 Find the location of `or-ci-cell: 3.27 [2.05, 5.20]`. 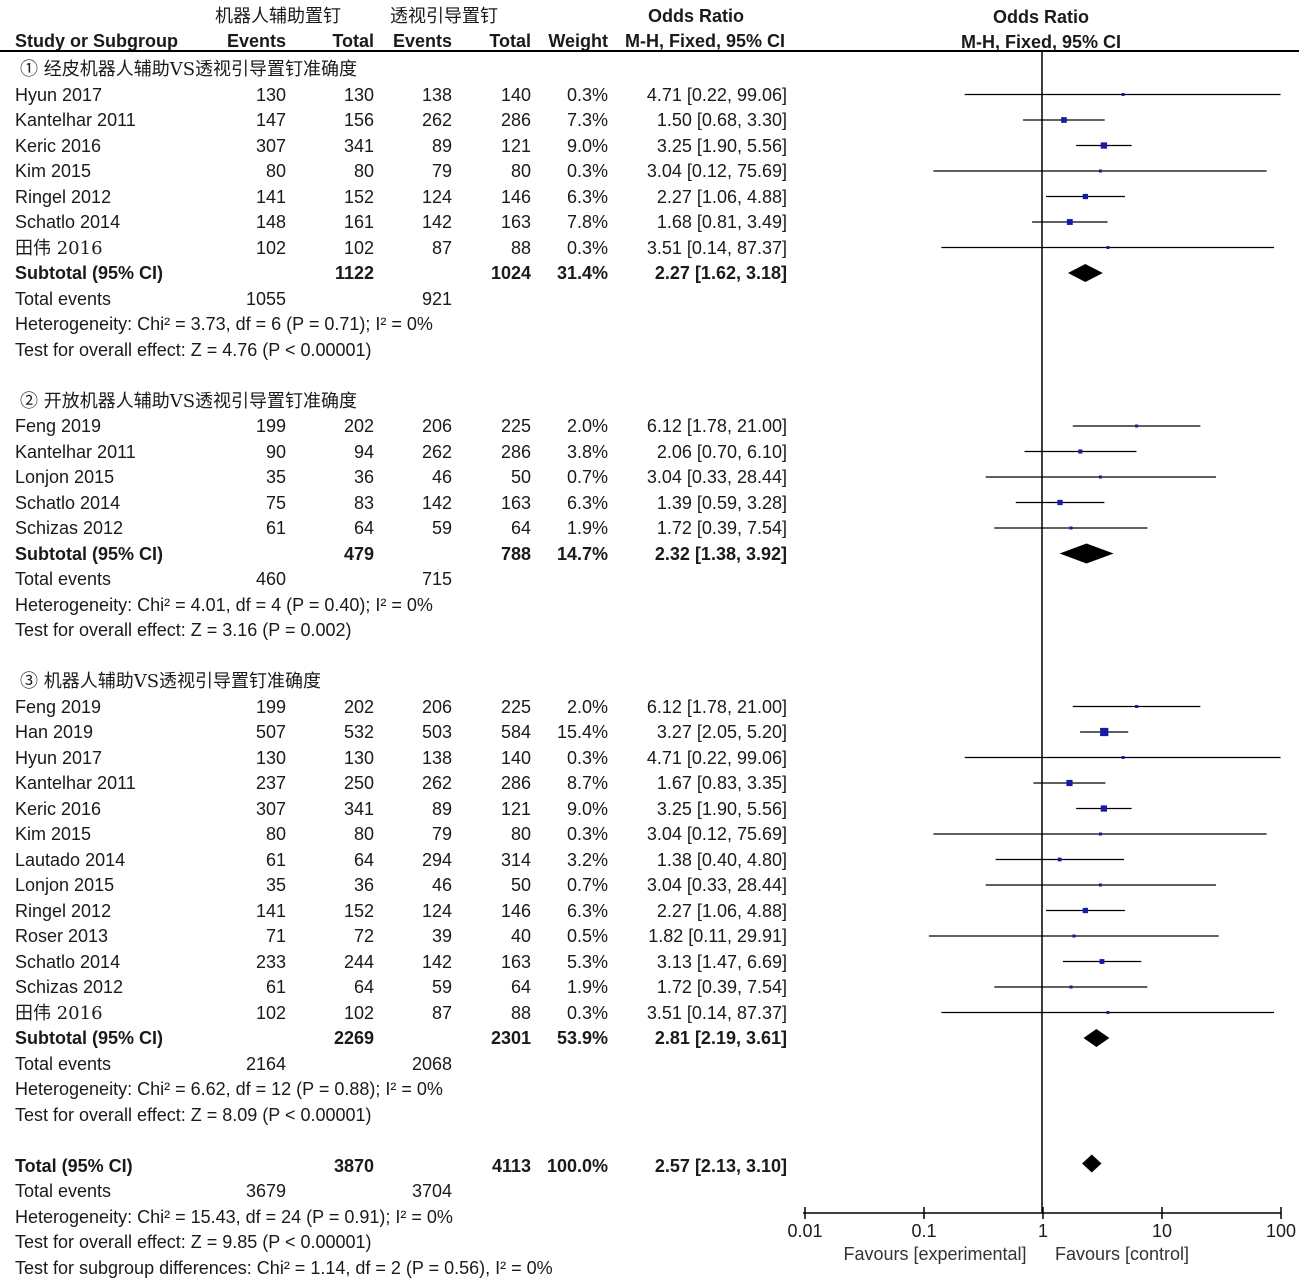

or-ci-cell: 3.27 [2.05, 5.20] is located at coordinates (721, 732).